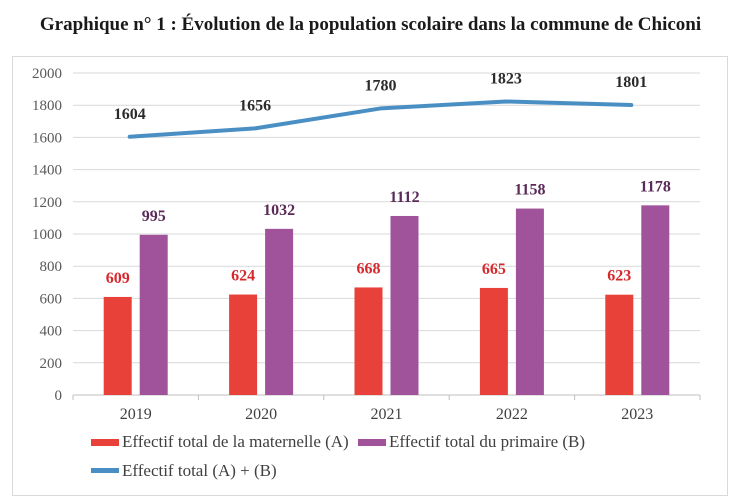 This screenshot has height=496, width=741. Describe the element at coordinates (51, 299) in the screenshot. I see `y-tick-label: 600` at that location.